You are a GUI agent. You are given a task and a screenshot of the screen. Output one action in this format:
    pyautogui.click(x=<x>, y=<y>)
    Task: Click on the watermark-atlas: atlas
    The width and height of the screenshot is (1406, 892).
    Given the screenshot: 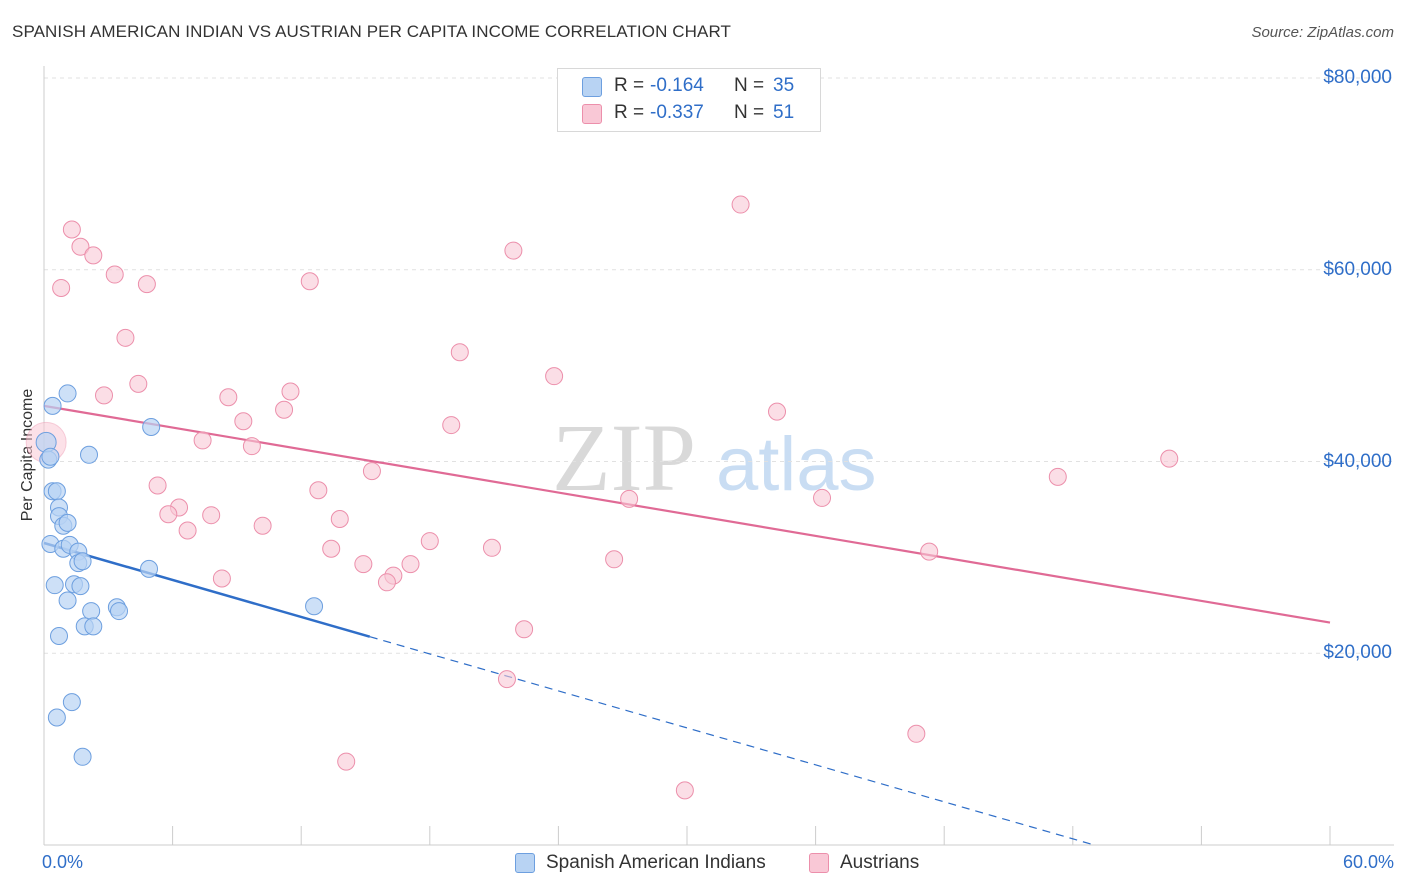 What is the action you would take?
    pyautogui.click(x=796, y=464)
    